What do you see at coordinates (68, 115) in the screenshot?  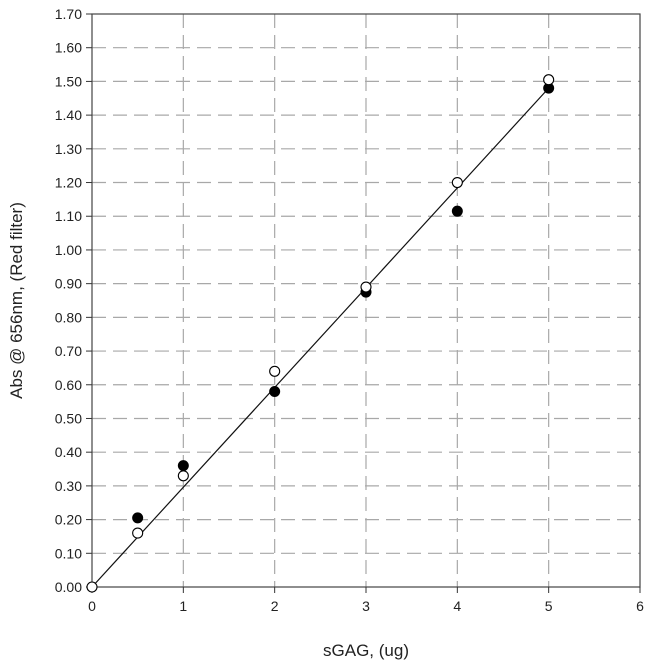 I see `y-tick-label: 1.40` at bounding box center [68, 115].